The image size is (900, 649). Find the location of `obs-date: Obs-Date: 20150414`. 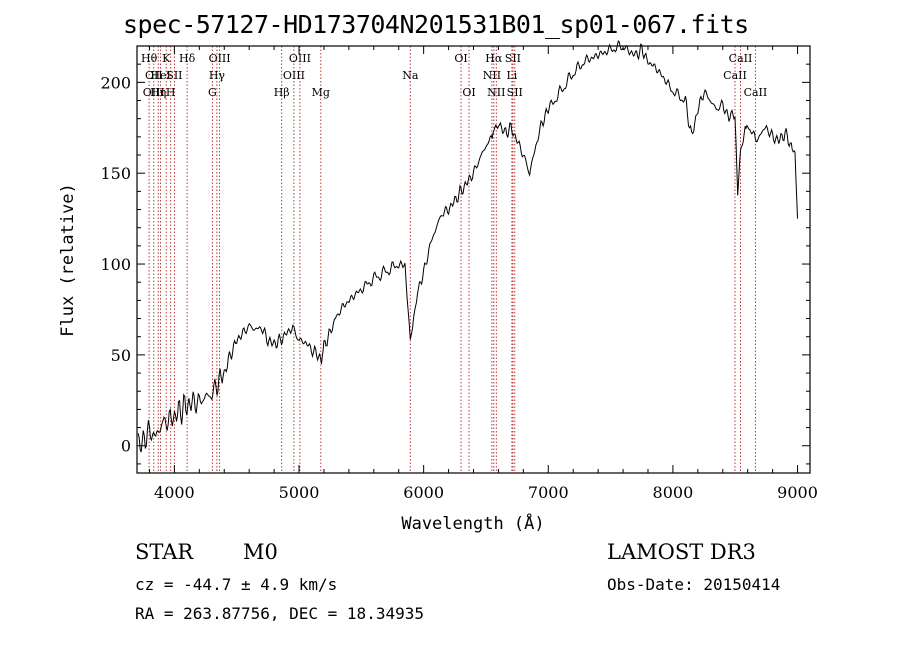

obs-date: Obs-Date: 20150414 is located at coordinates (694, 584).